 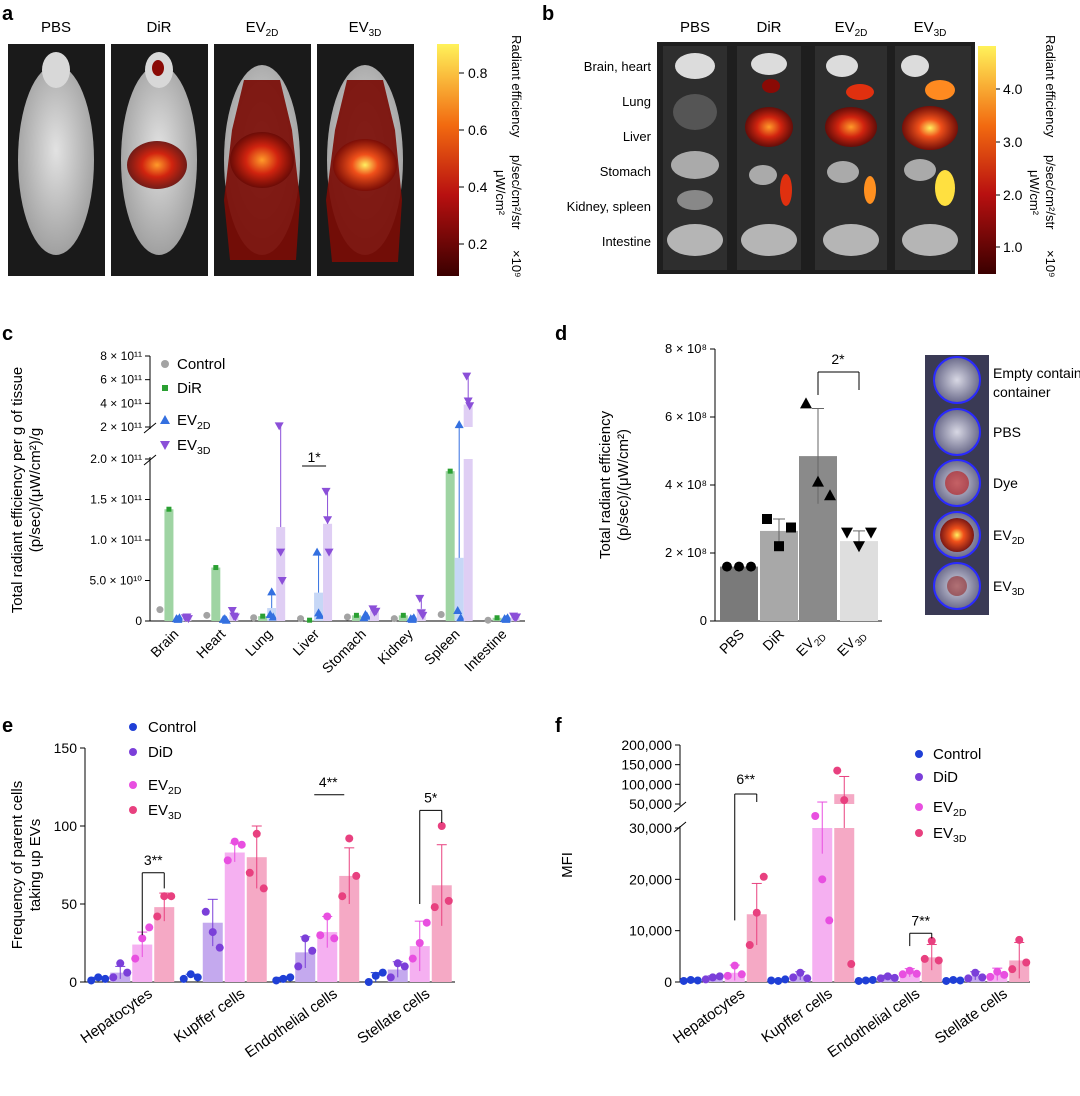 What do you see at coordinates (478, 187) in the screenshot?
I see `a-cbar-tick: 0.4` at bounding box center [478, 187].